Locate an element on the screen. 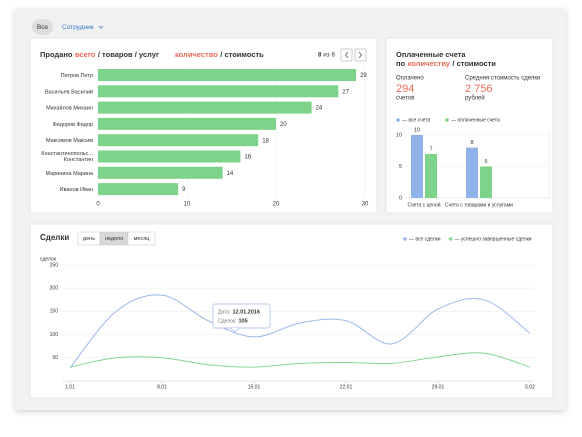  category-label: Маринина Марина is located at coordinates (70, 174).